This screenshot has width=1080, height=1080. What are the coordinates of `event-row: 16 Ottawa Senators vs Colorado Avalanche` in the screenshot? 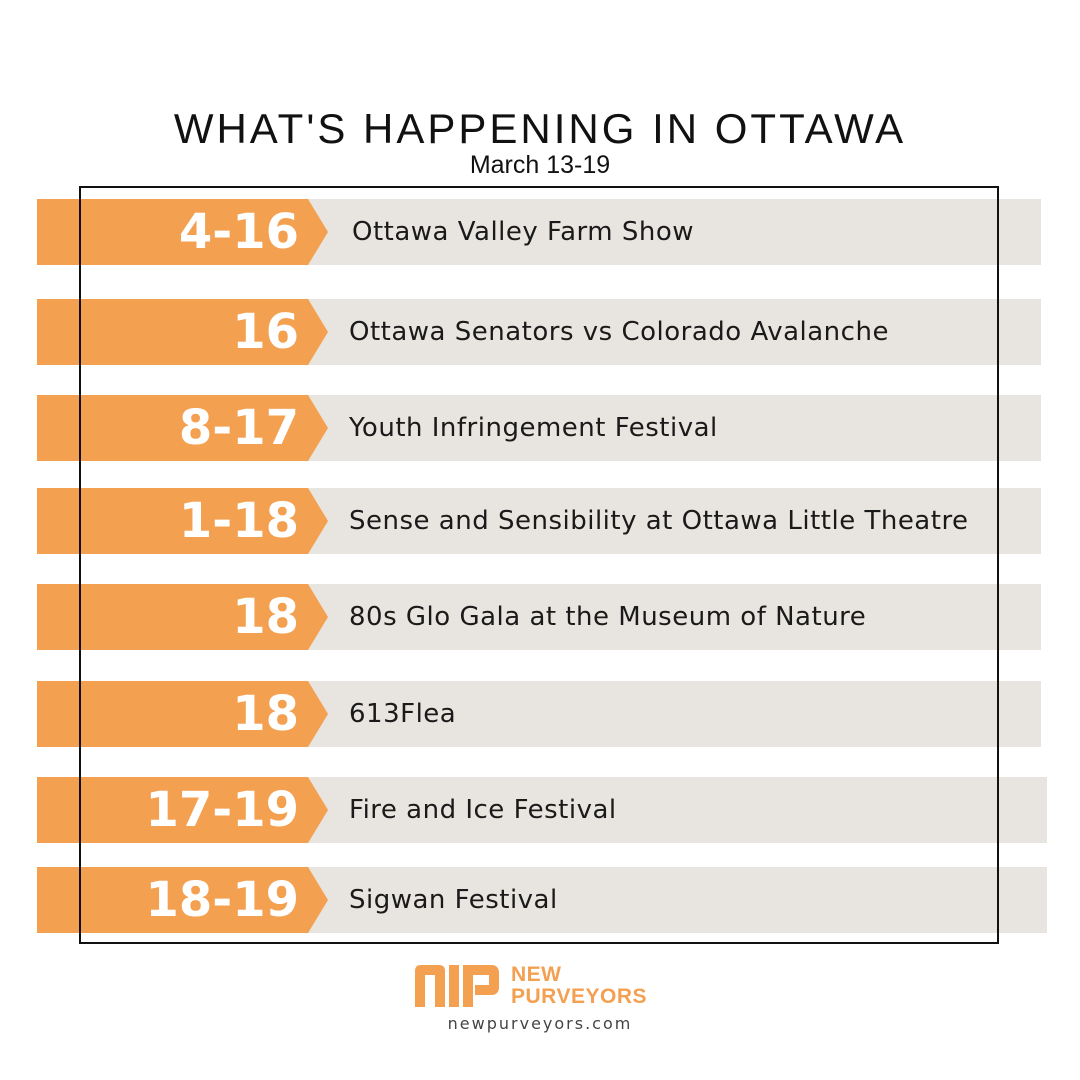 It's located at (539, 332).